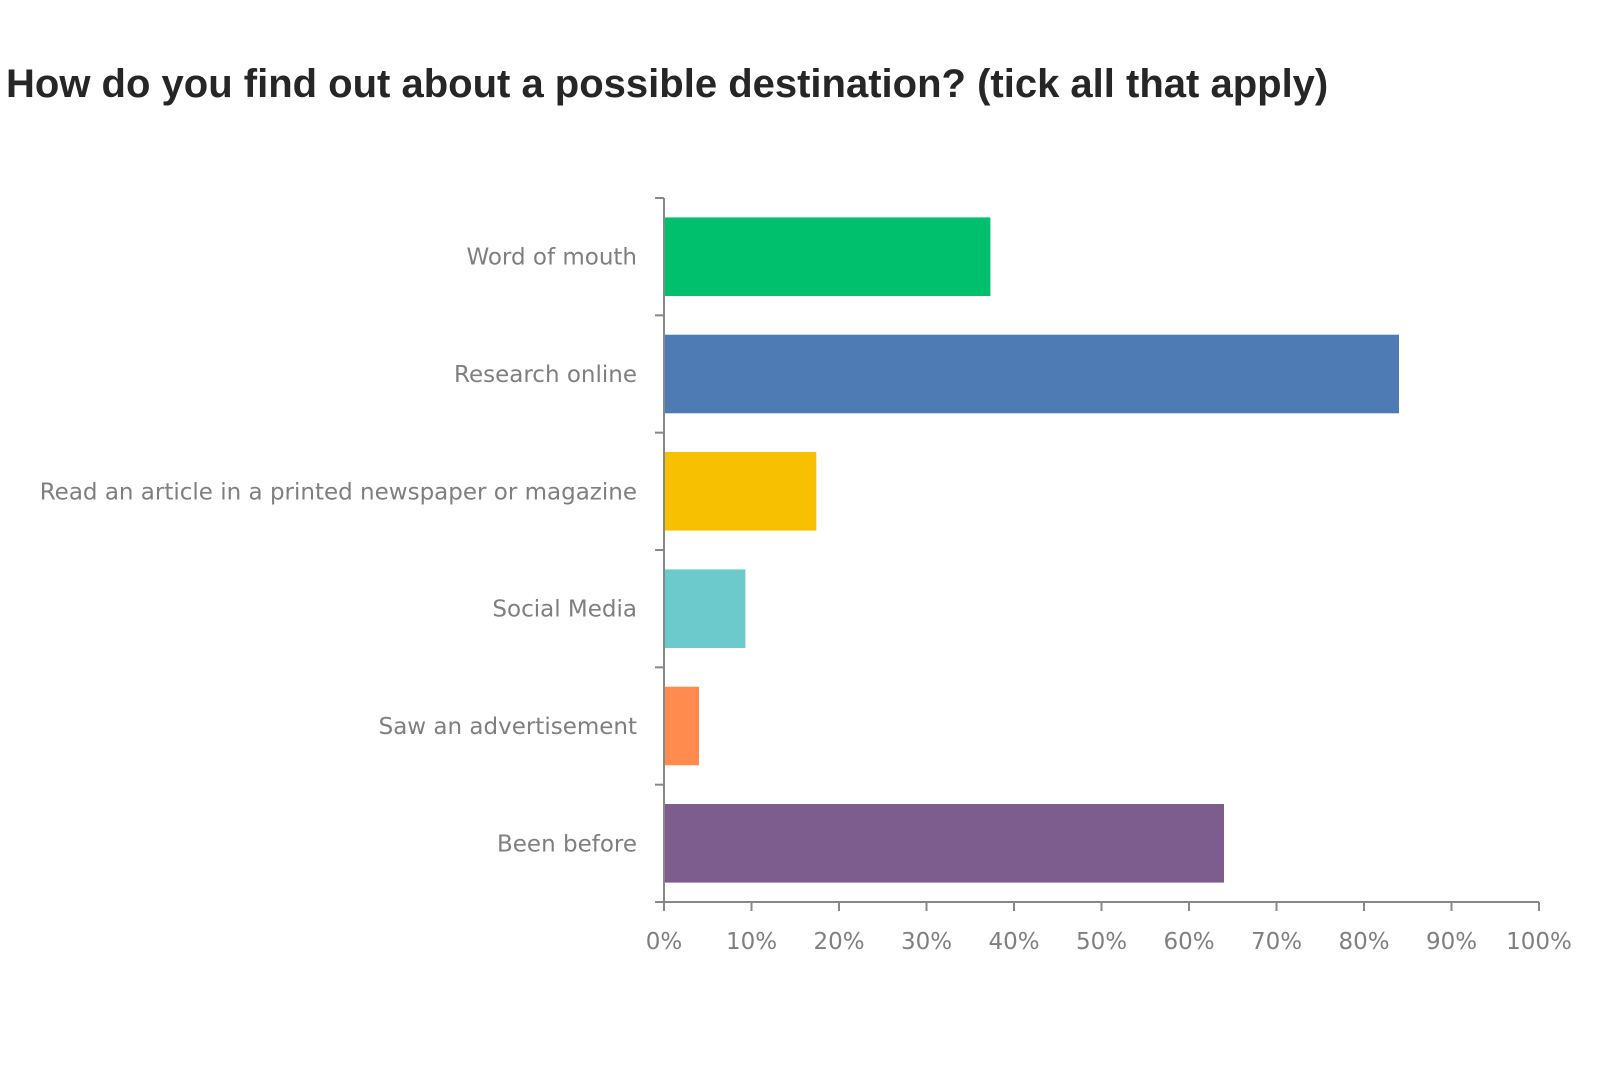  Describe the element at coordinates (1276, 942) in the screenshot. I see `x-tick-label: 70%` at that location.